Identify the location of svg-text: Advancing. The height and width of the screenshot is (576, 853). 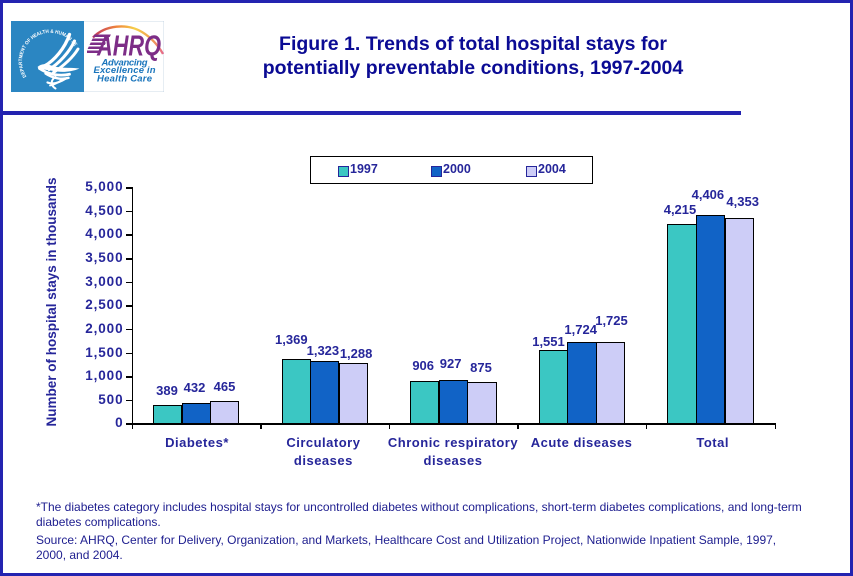
(124, 63).